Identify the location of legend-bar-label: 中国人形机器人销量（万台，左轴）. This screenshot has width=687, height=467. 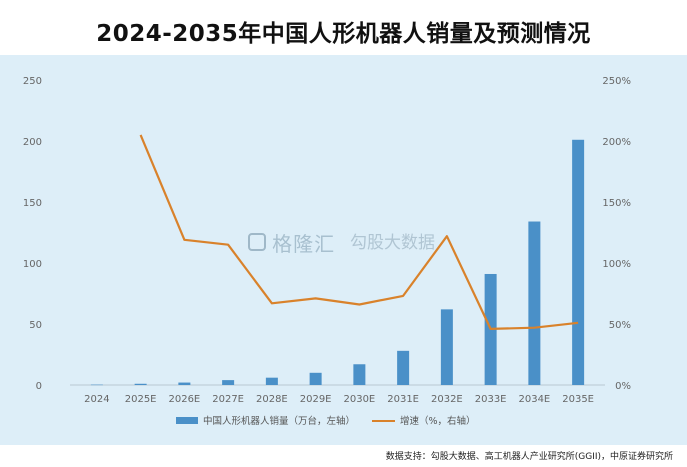
(279, 421).